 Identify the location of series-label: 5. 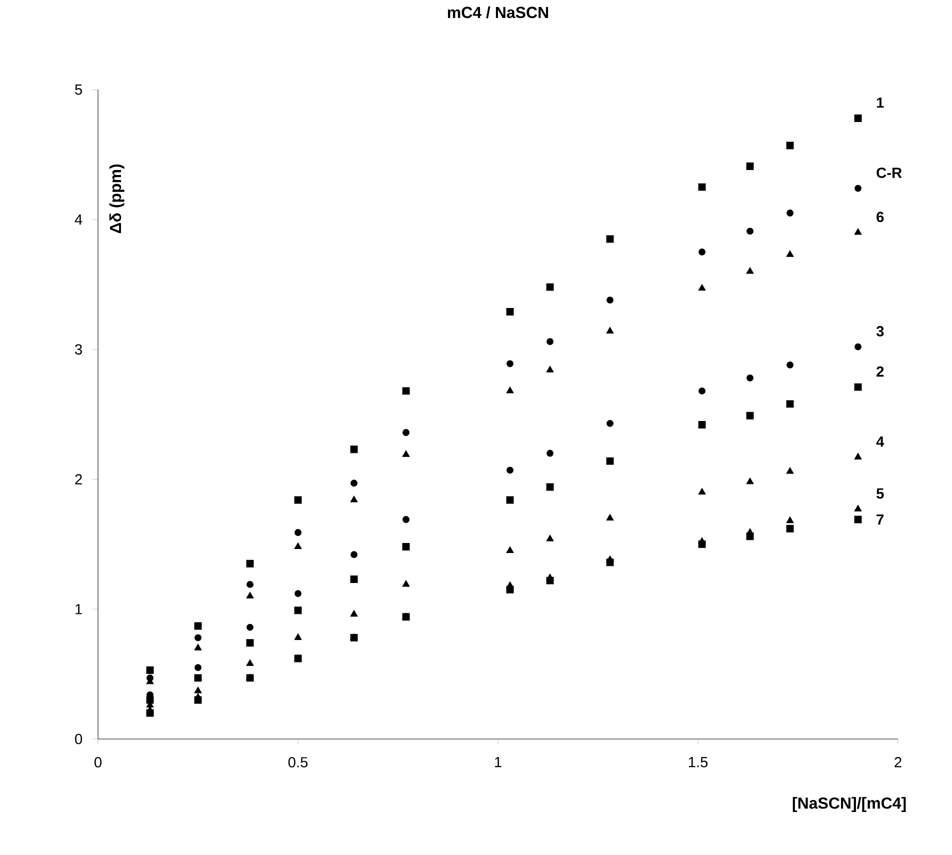
(880, 493).